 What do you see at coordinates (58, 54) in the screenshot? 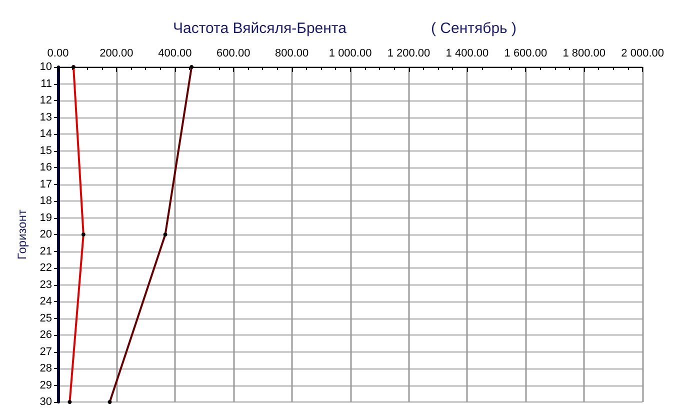
I see `x-tick-label: 0.00` at bounding box center [58, 54].